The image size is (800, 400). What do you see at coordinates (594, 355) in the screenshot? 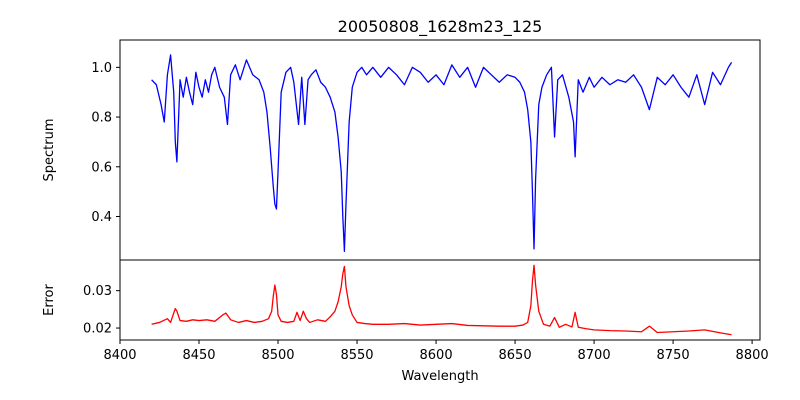
I see `x-tick-label: 8700` at bounding box center [594, 355].